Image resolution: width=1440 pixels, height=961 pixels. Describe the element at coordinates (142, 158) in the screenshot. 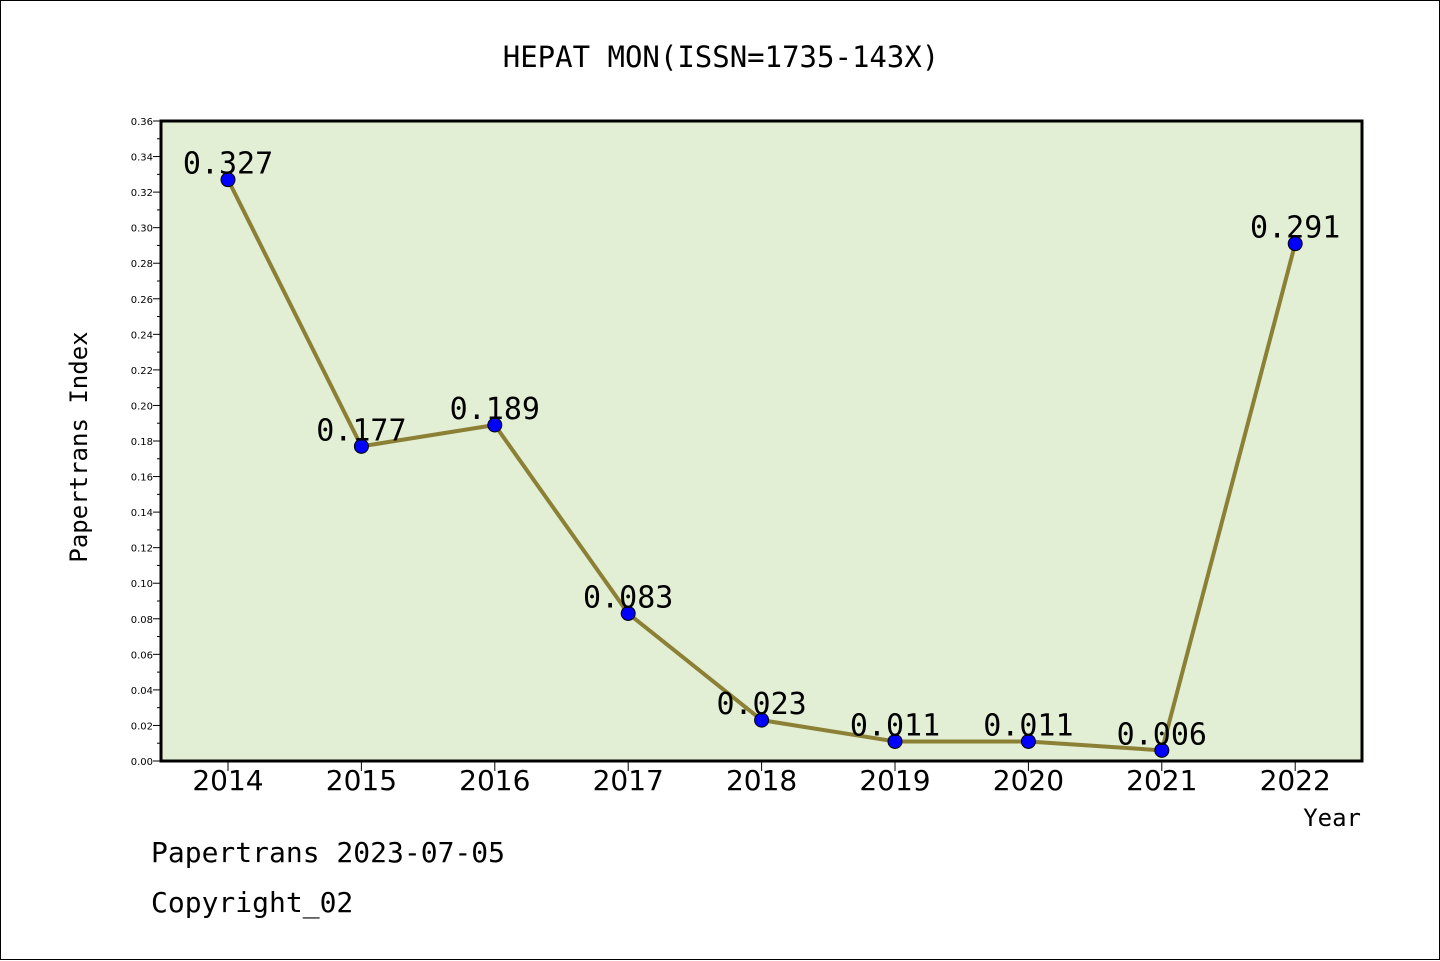

I see `y-tick-label: 0.34` at that location.